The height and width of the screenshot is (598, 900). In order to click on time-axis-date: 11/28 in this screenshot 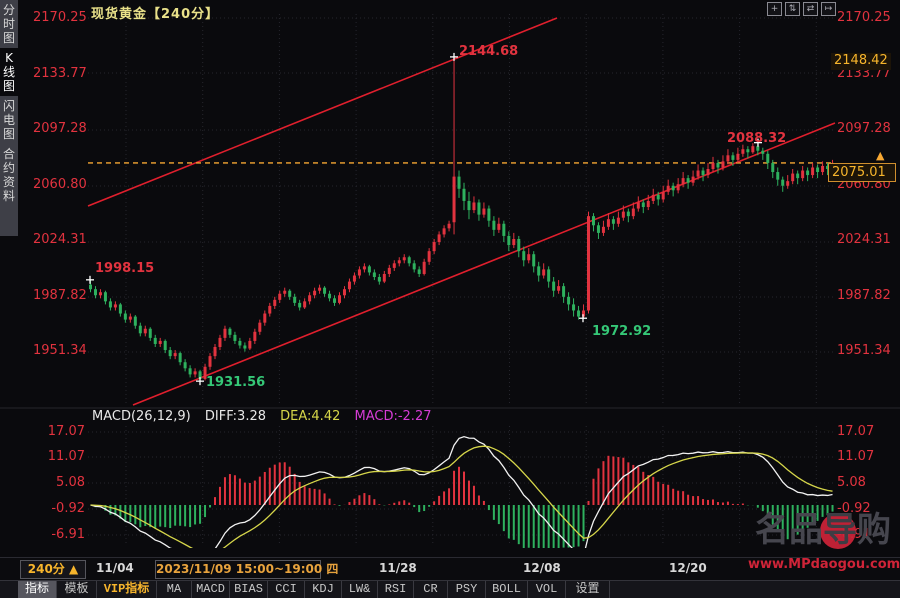, I will do `click(398, 568)`.